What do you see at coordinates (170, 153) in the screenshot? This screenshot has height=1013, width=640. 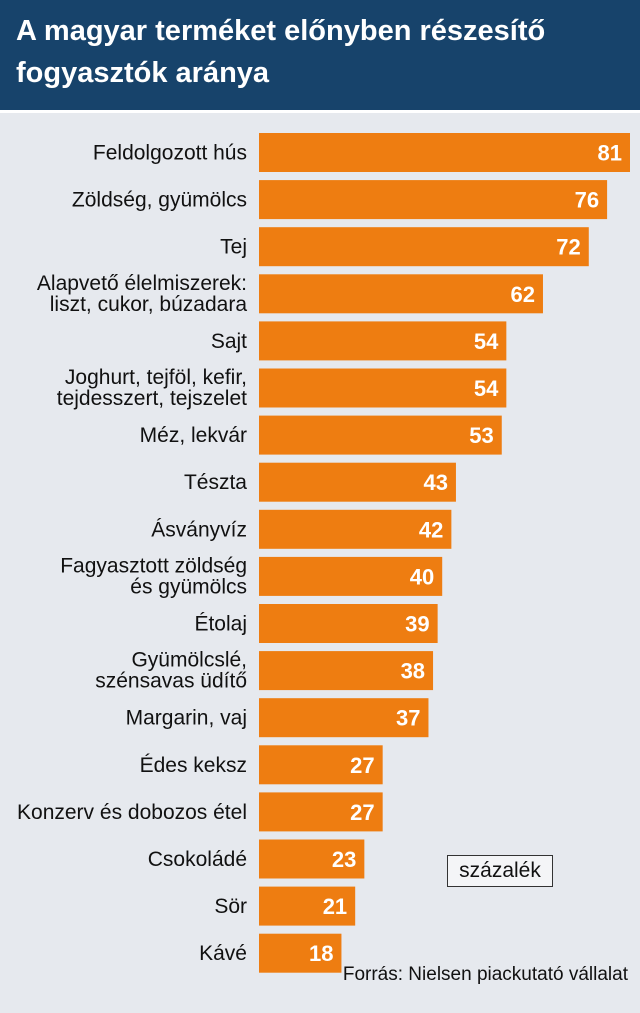 I see `category-label: Feldolgozott hús` at bounding box center [170, 153].